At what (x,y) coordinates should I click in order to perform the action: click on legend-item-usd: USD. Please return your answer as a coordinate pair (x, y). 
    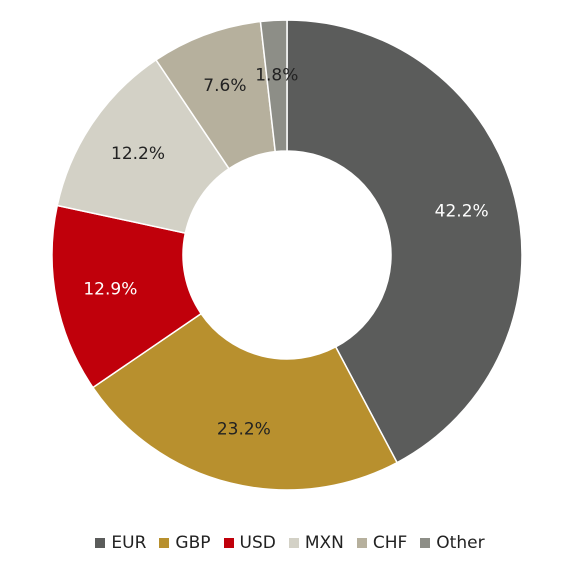
    Looking at the image, I should click on (249, 543).